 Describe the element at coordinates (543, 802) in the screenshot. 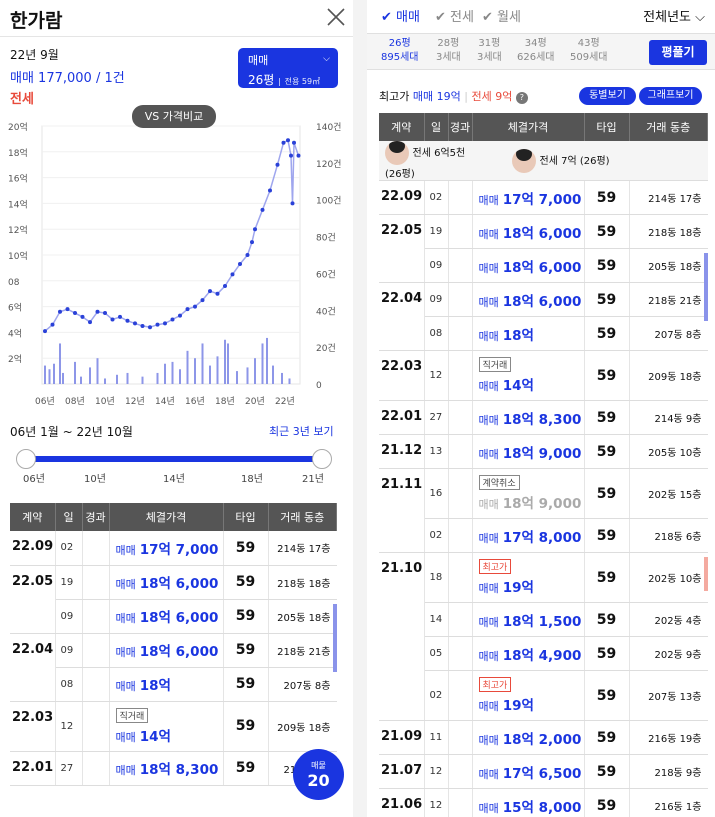

I see `table-row: 21.06 12 매매 15억 8,000 59 216동 1층` at that location.